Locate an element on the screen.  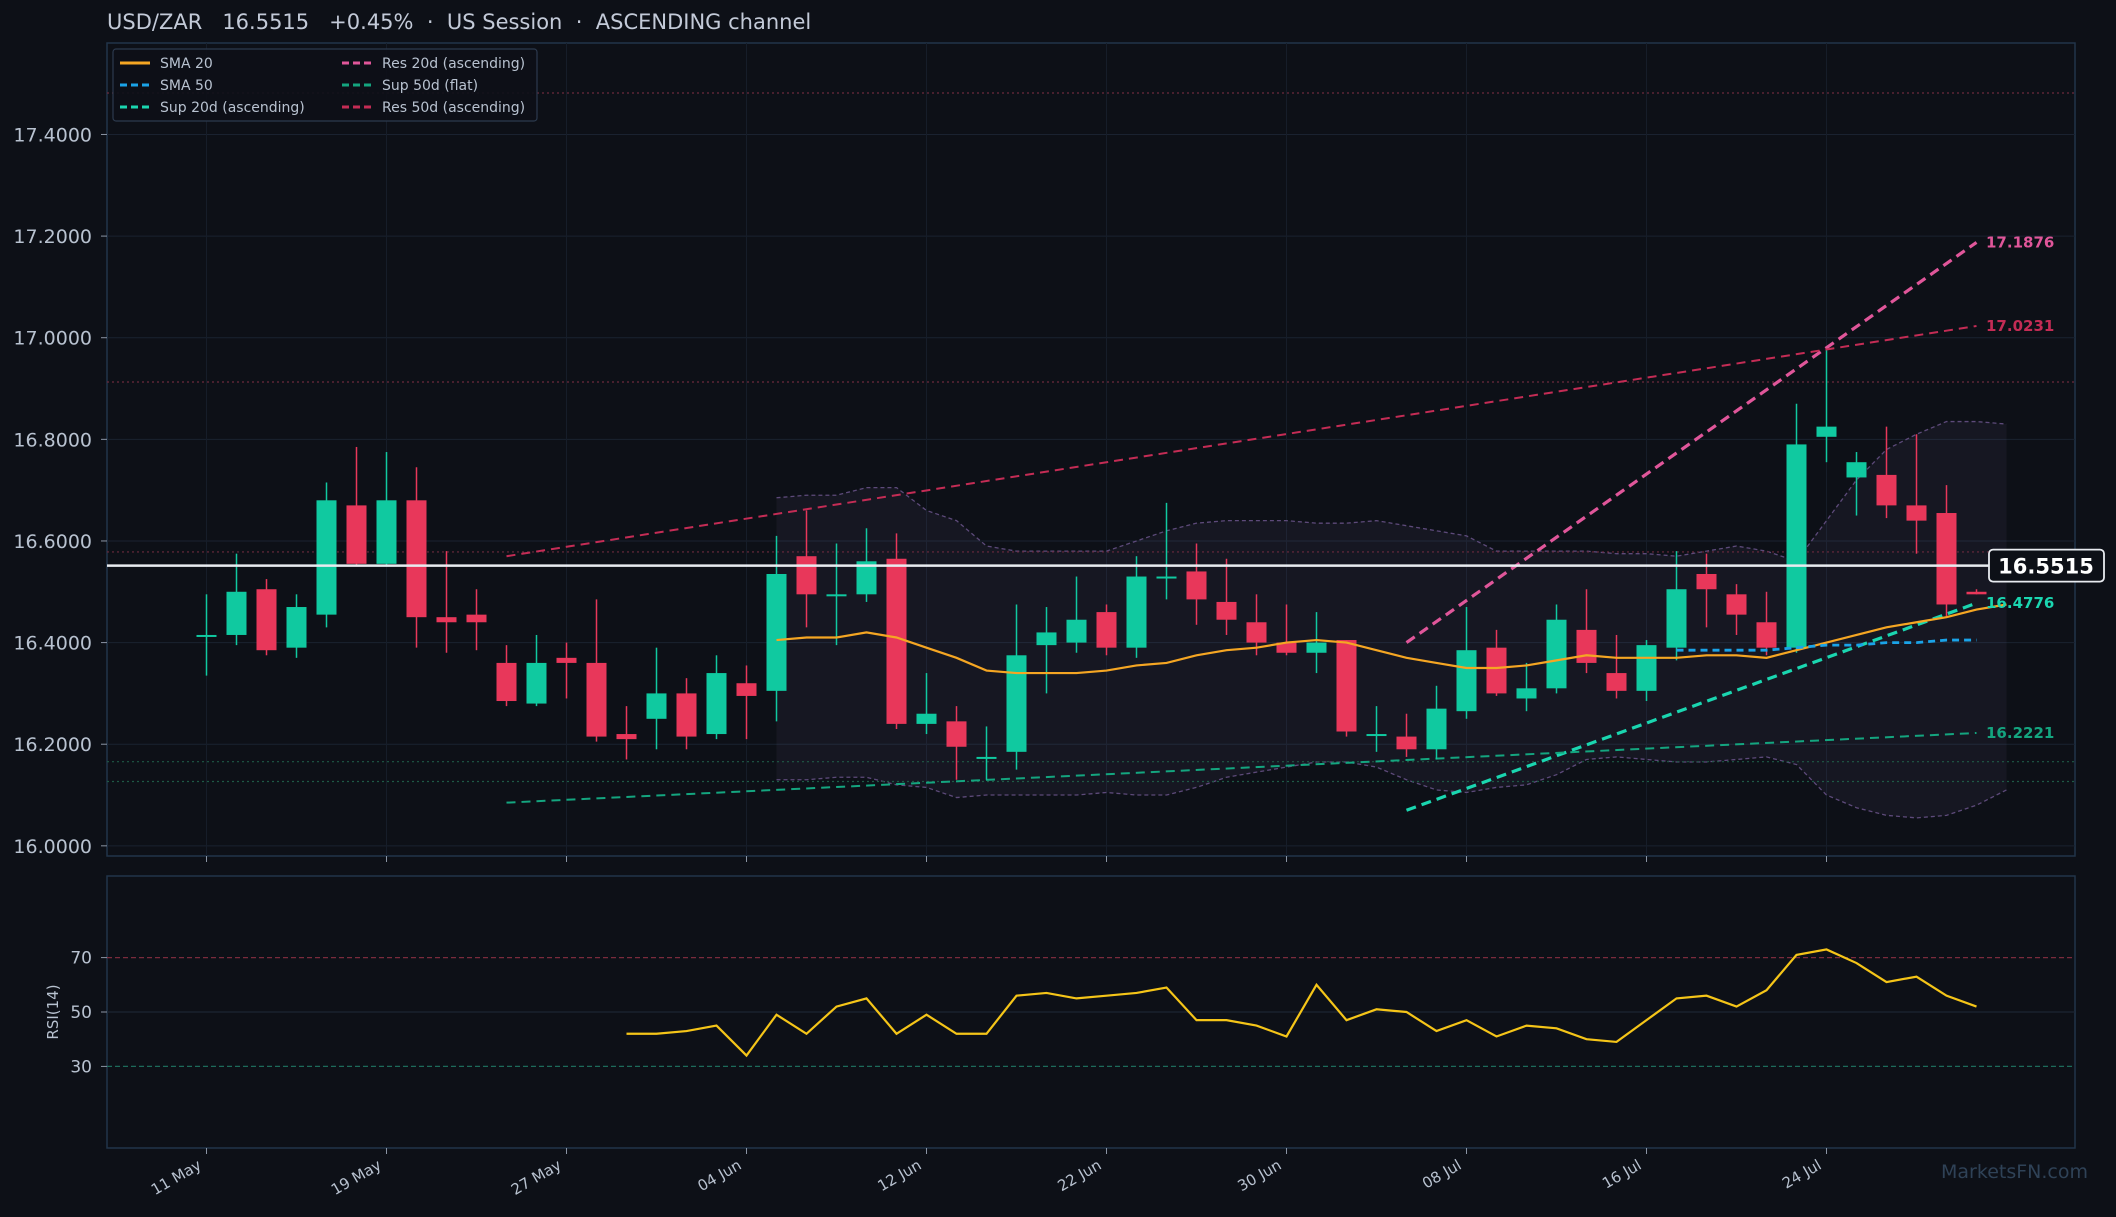
rsi-tick-label-0: 30 is located at coordinates (81, 1067).